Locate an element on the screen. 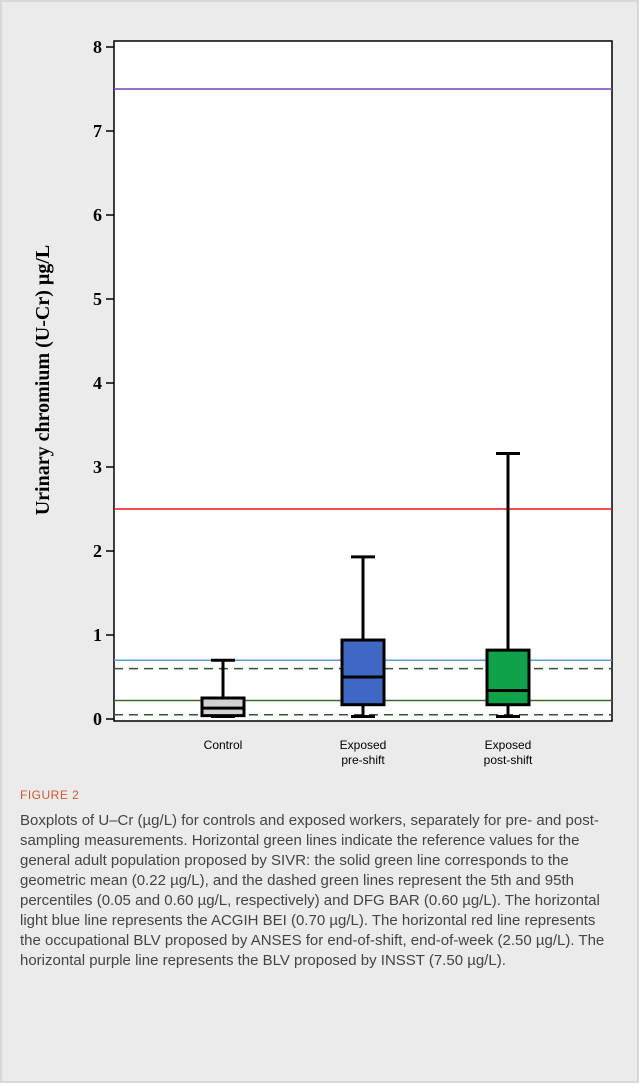 The image size is (643, 1090). y-tick-label: 0 is located at coordinates (97, 719).